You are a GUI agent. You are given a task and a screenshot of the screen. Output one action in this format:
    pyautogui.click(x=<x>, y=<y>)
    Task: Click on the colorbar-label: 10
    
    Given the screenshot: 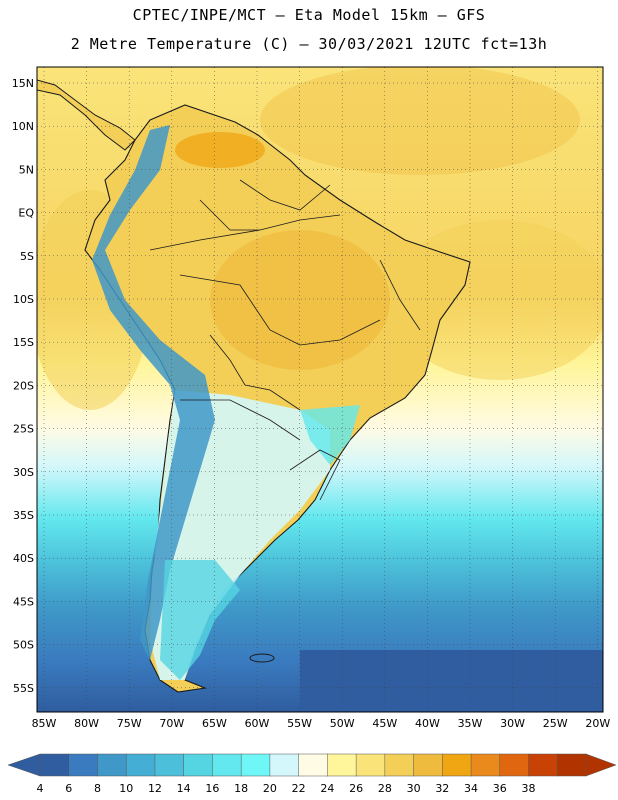 What is the action you would take?
    pyautogui.click(x=126, y=788)
    